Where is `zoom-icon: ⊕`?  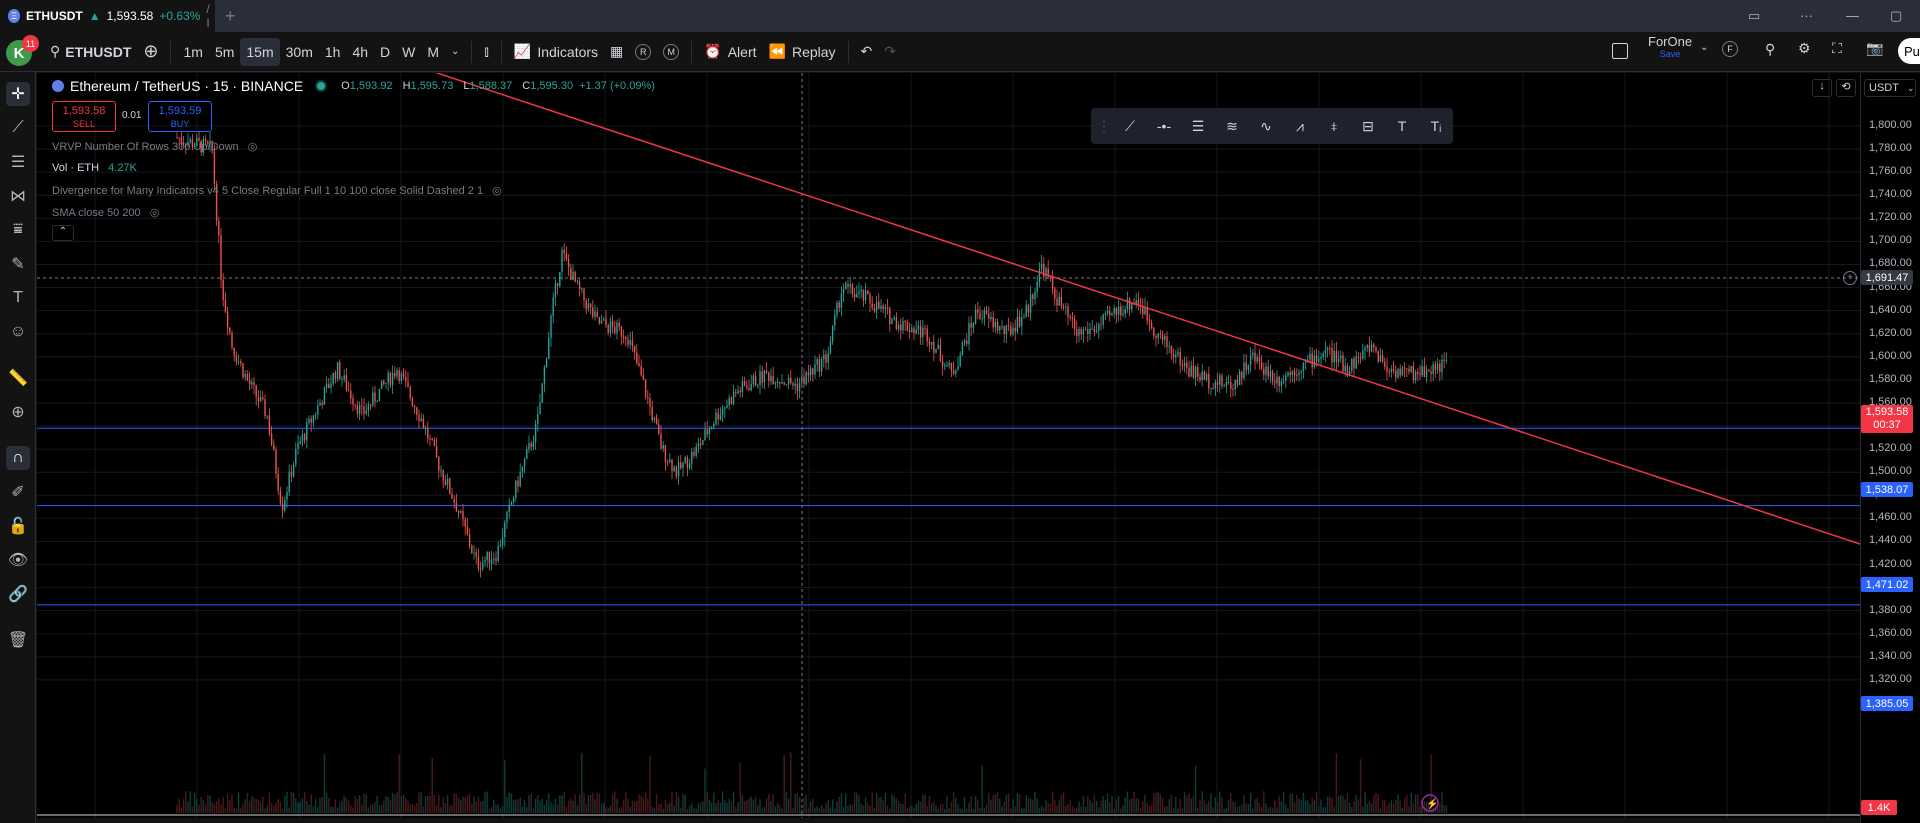 zoom-icon: ⊕ is located at coordinates (18, 412).